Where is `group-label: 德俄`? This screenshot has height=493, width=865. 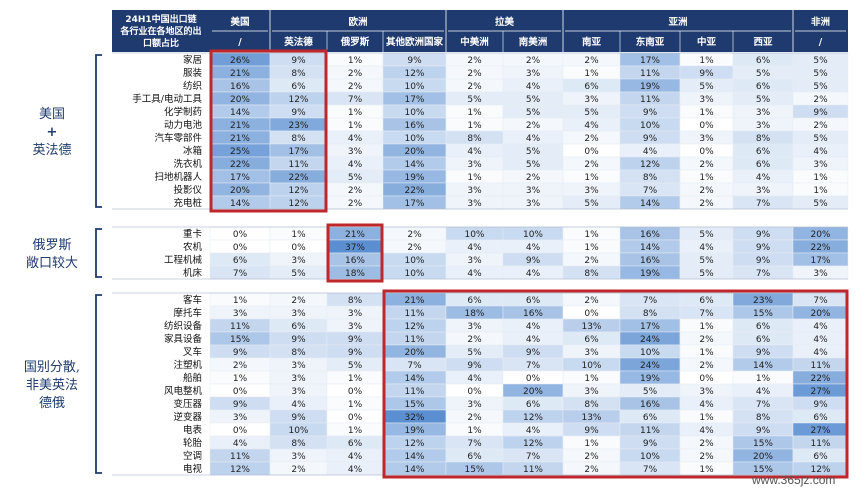 group-label: 德俄 is located at coordinates (52, 403).